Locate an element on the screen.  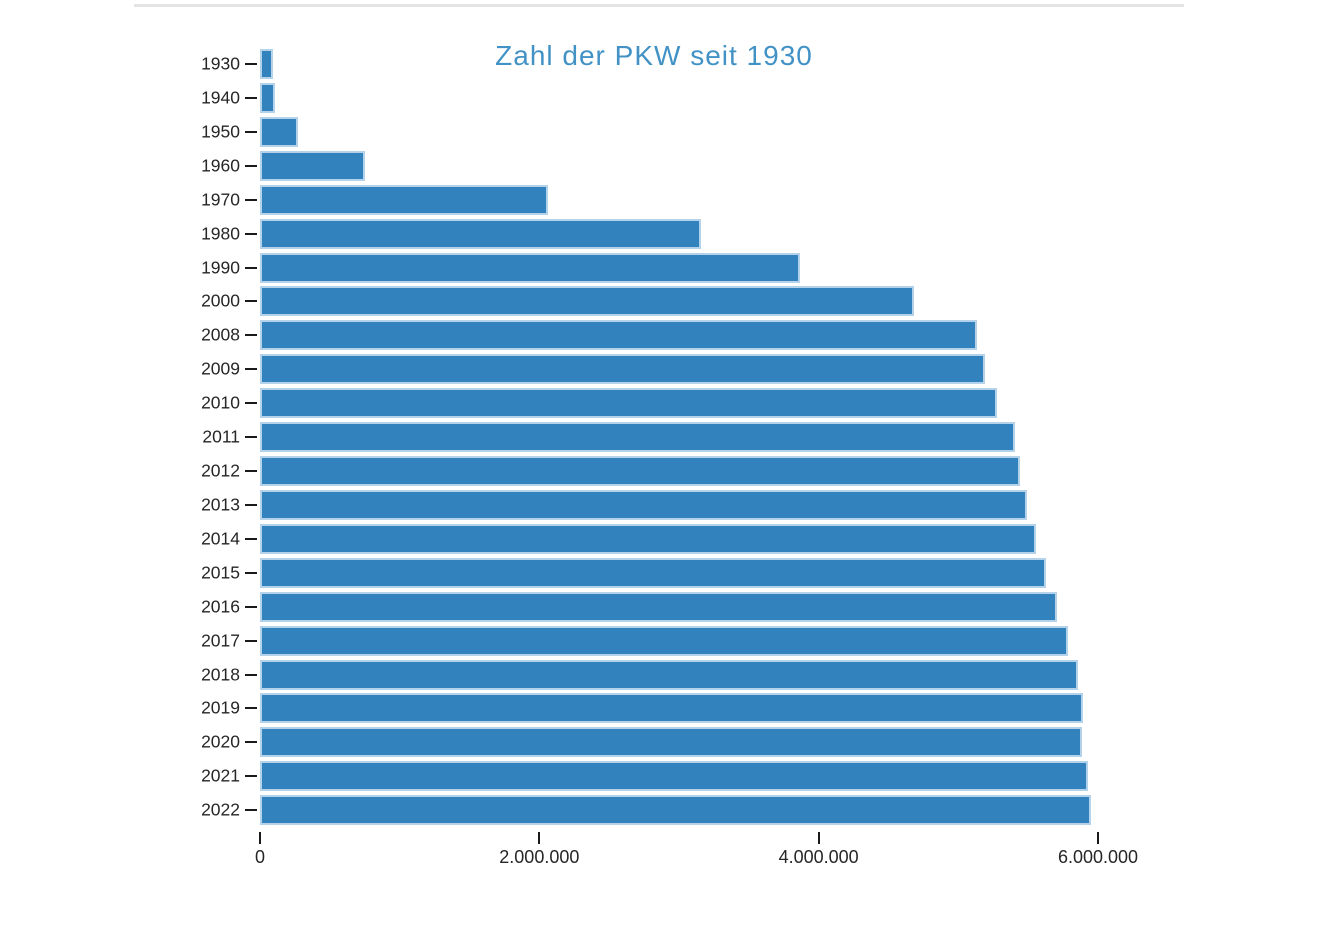
x-tick-label: 4.000.000 is located at coordinates (818, 857).